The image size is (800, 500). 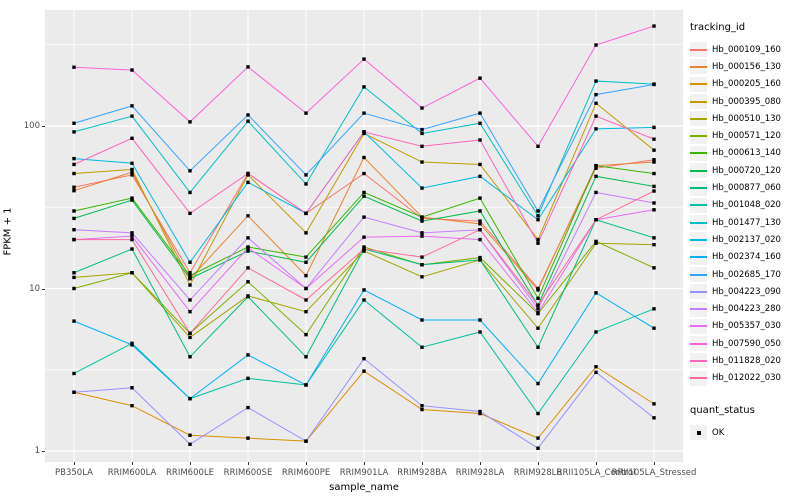 I want to click on legend-label: Hb_007590_050, so click(x=746, y=343).